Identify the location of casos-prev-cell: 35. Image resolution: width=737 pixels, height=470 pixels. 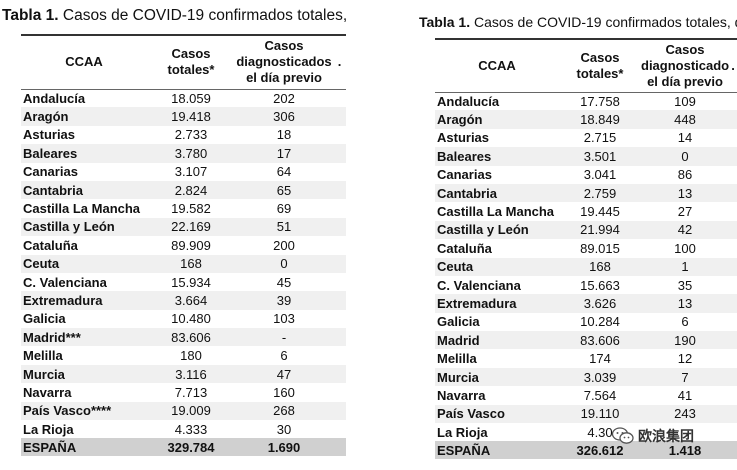
(685, 285).